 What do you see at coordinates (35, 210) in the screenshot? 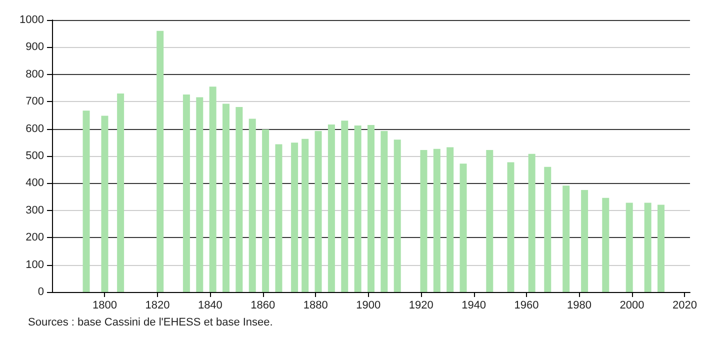
I see `y-tick-label: 300` at bounding box center [35, 210].